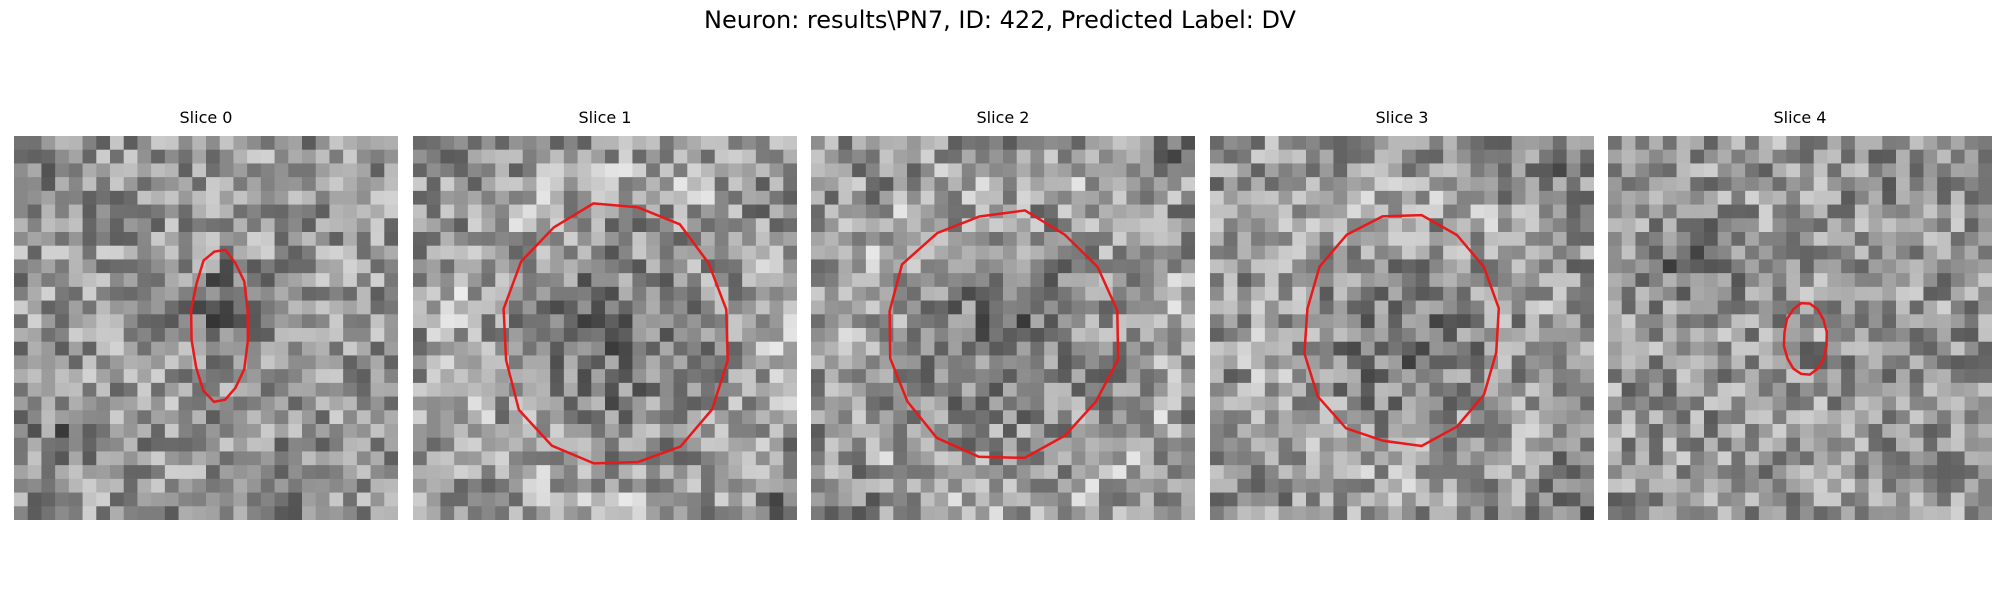  I want to click on slice-title: Slice 3, so click(1402, 117).